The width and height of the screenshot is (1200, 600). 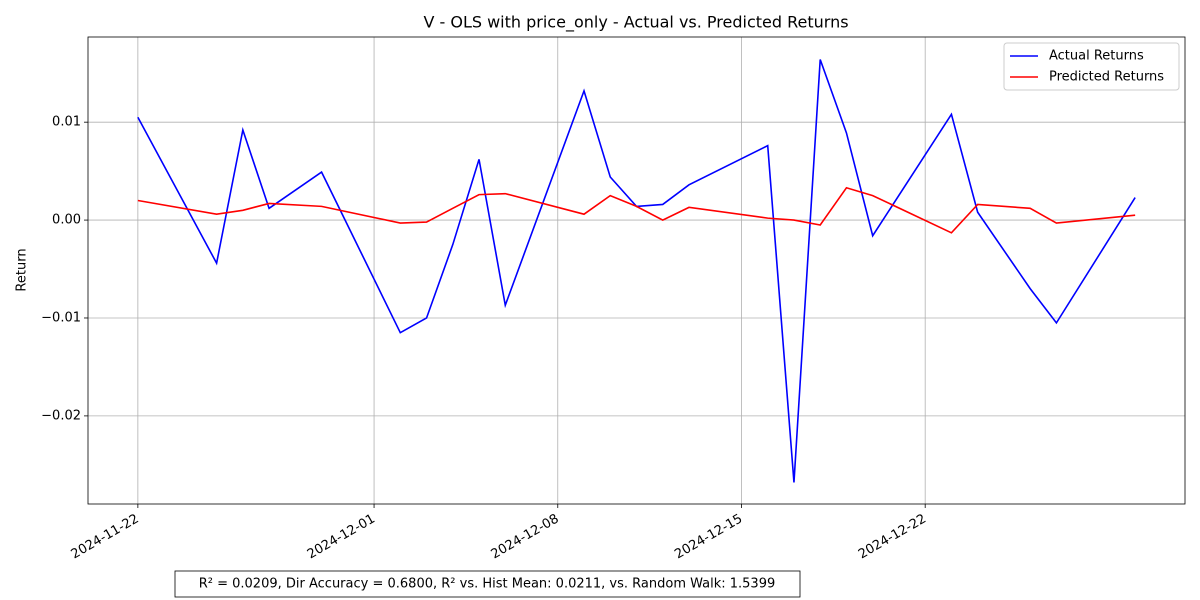 What do you see at coordinates (61, 317) in the screenshot?
I see `y-tick-label: −0.01` at bounding box center [61, 317].